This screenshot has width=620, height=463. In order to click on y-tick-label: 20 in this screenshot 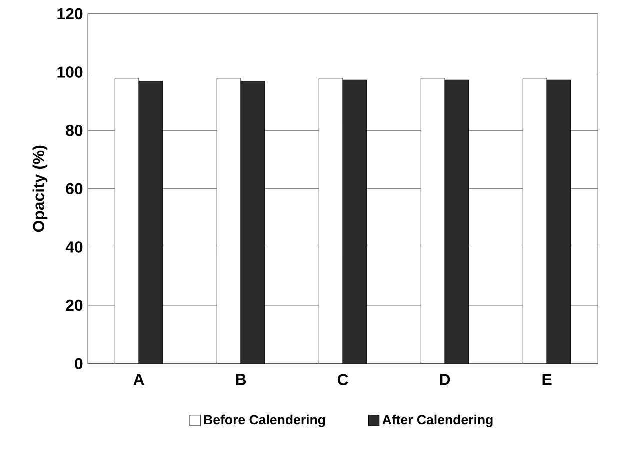, I will do `click(74, 306)`.